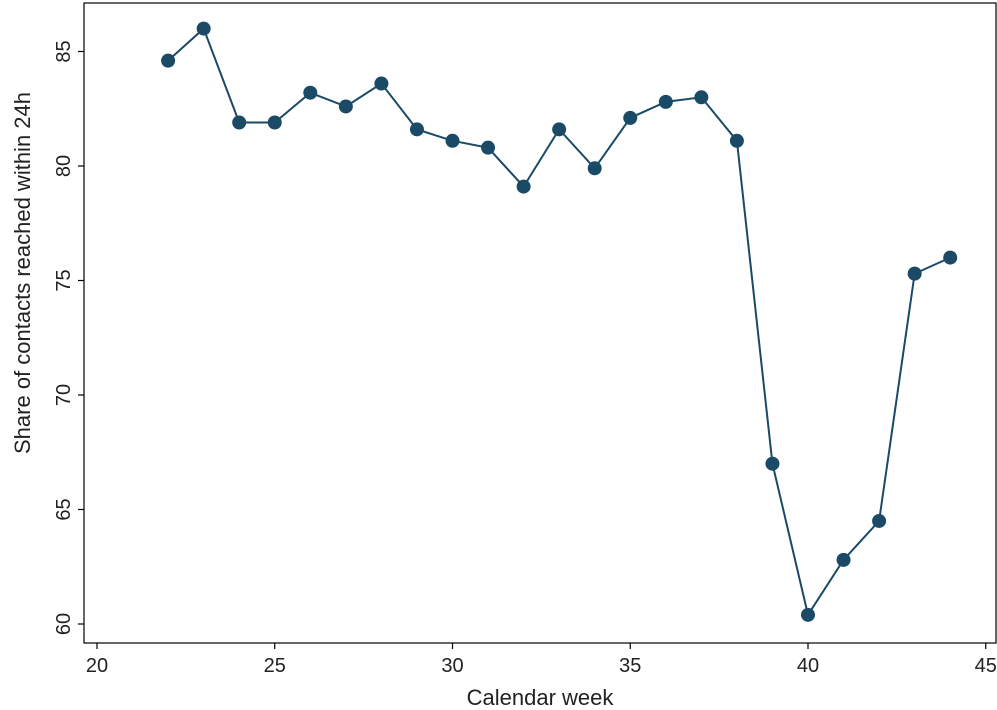  I want to click on x-axis-title: Calendar week, so click(541, 697).